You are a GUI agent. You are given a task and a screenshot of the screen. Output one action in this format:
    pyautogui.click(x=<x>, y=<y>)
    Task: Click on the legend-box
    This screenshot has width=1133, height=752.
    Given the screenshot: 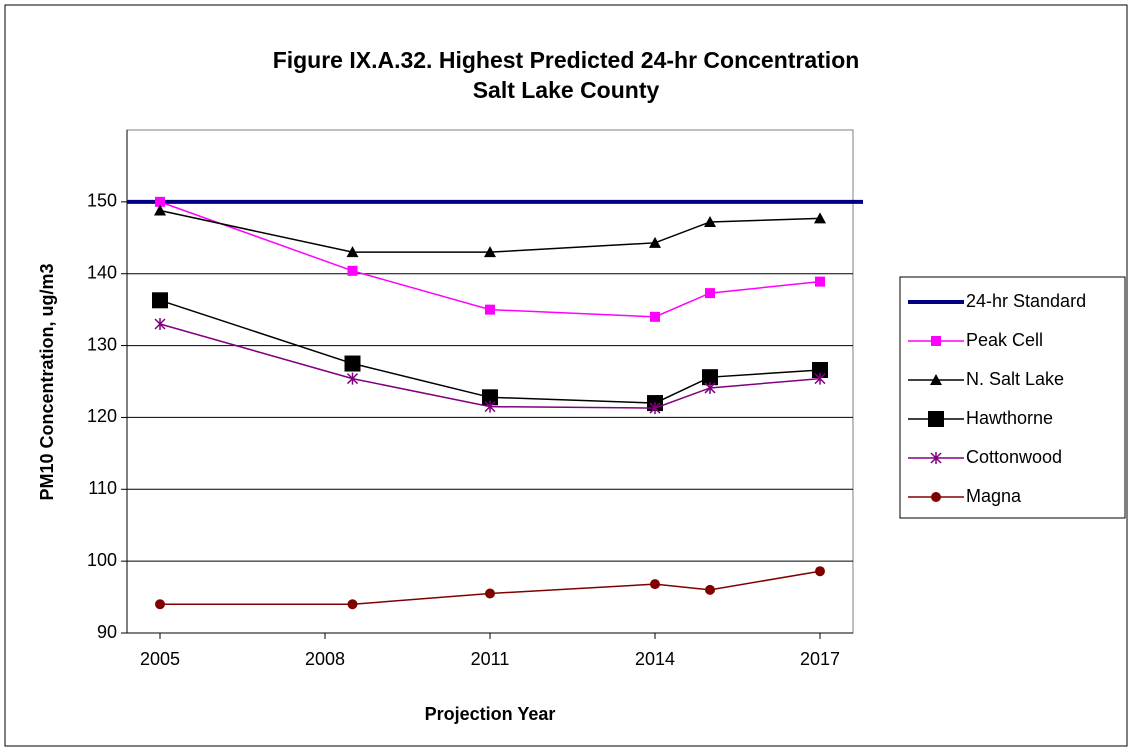 What is the action you would take?
    pyautogui.click(x=1012, y=397)
    